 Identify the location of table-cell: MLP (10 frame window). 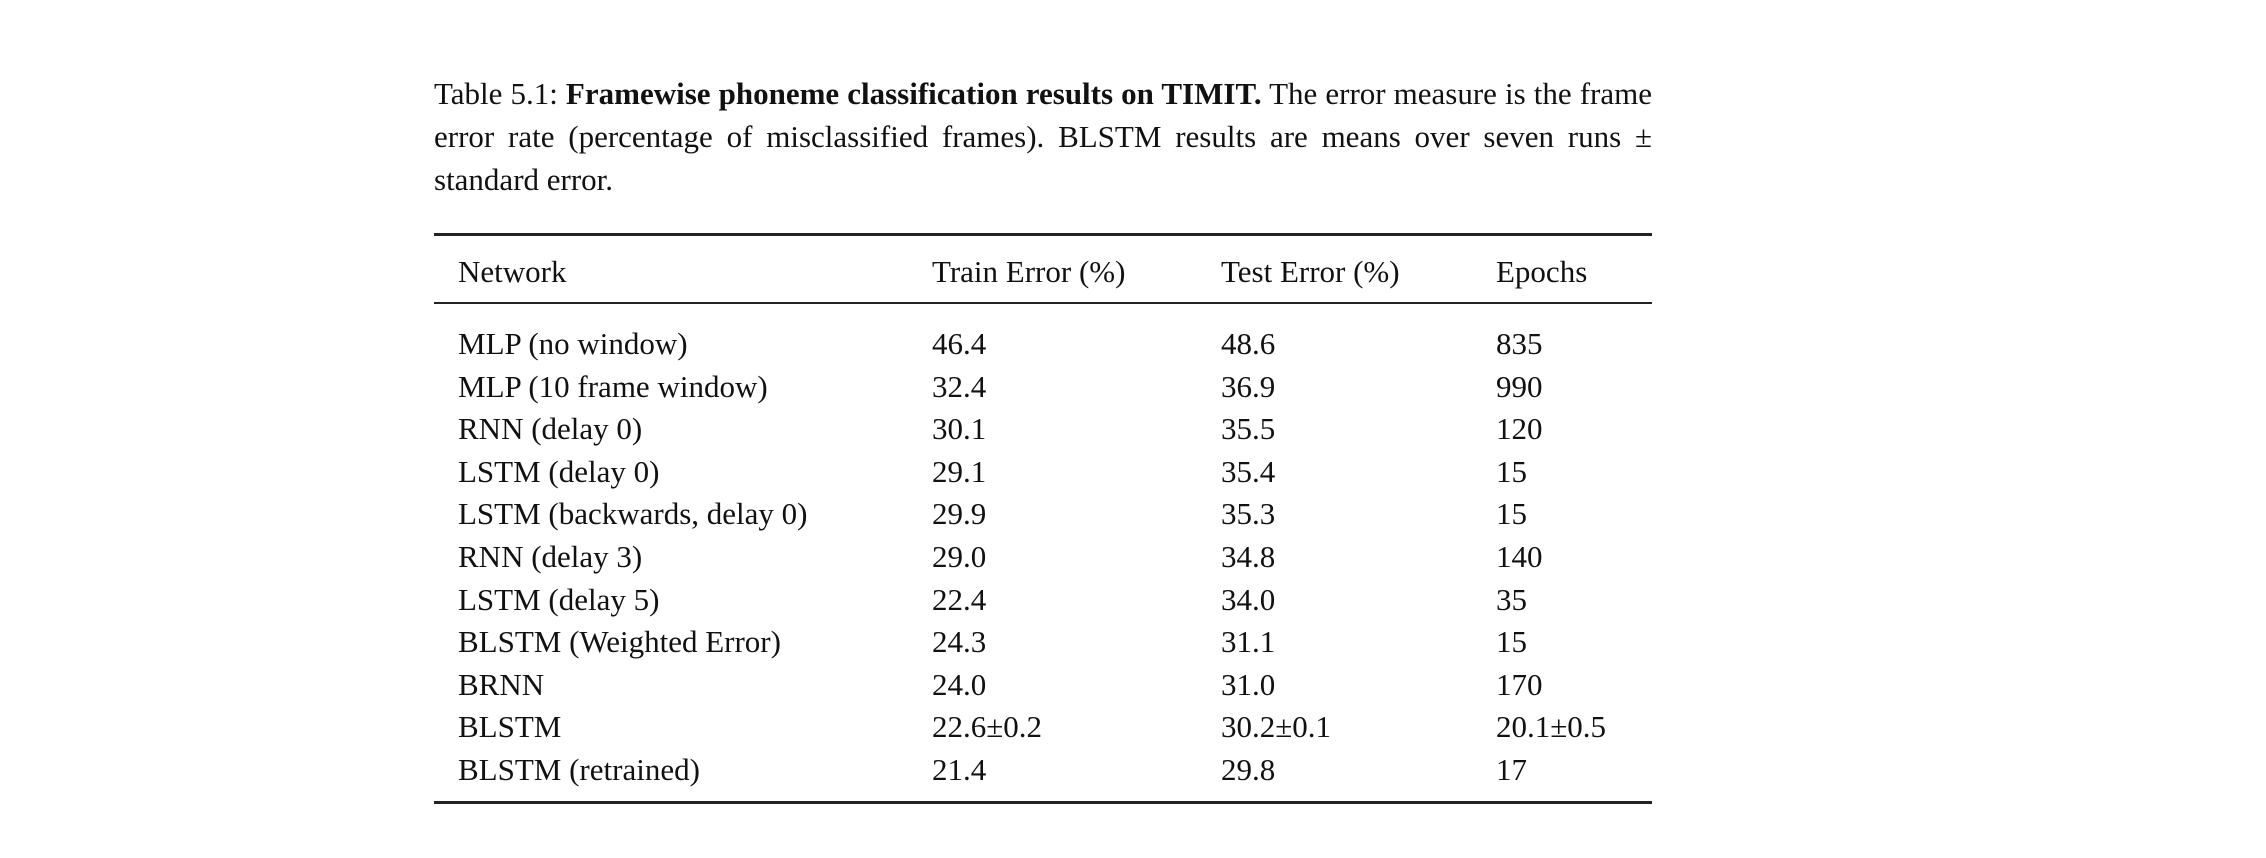
(613, 386).